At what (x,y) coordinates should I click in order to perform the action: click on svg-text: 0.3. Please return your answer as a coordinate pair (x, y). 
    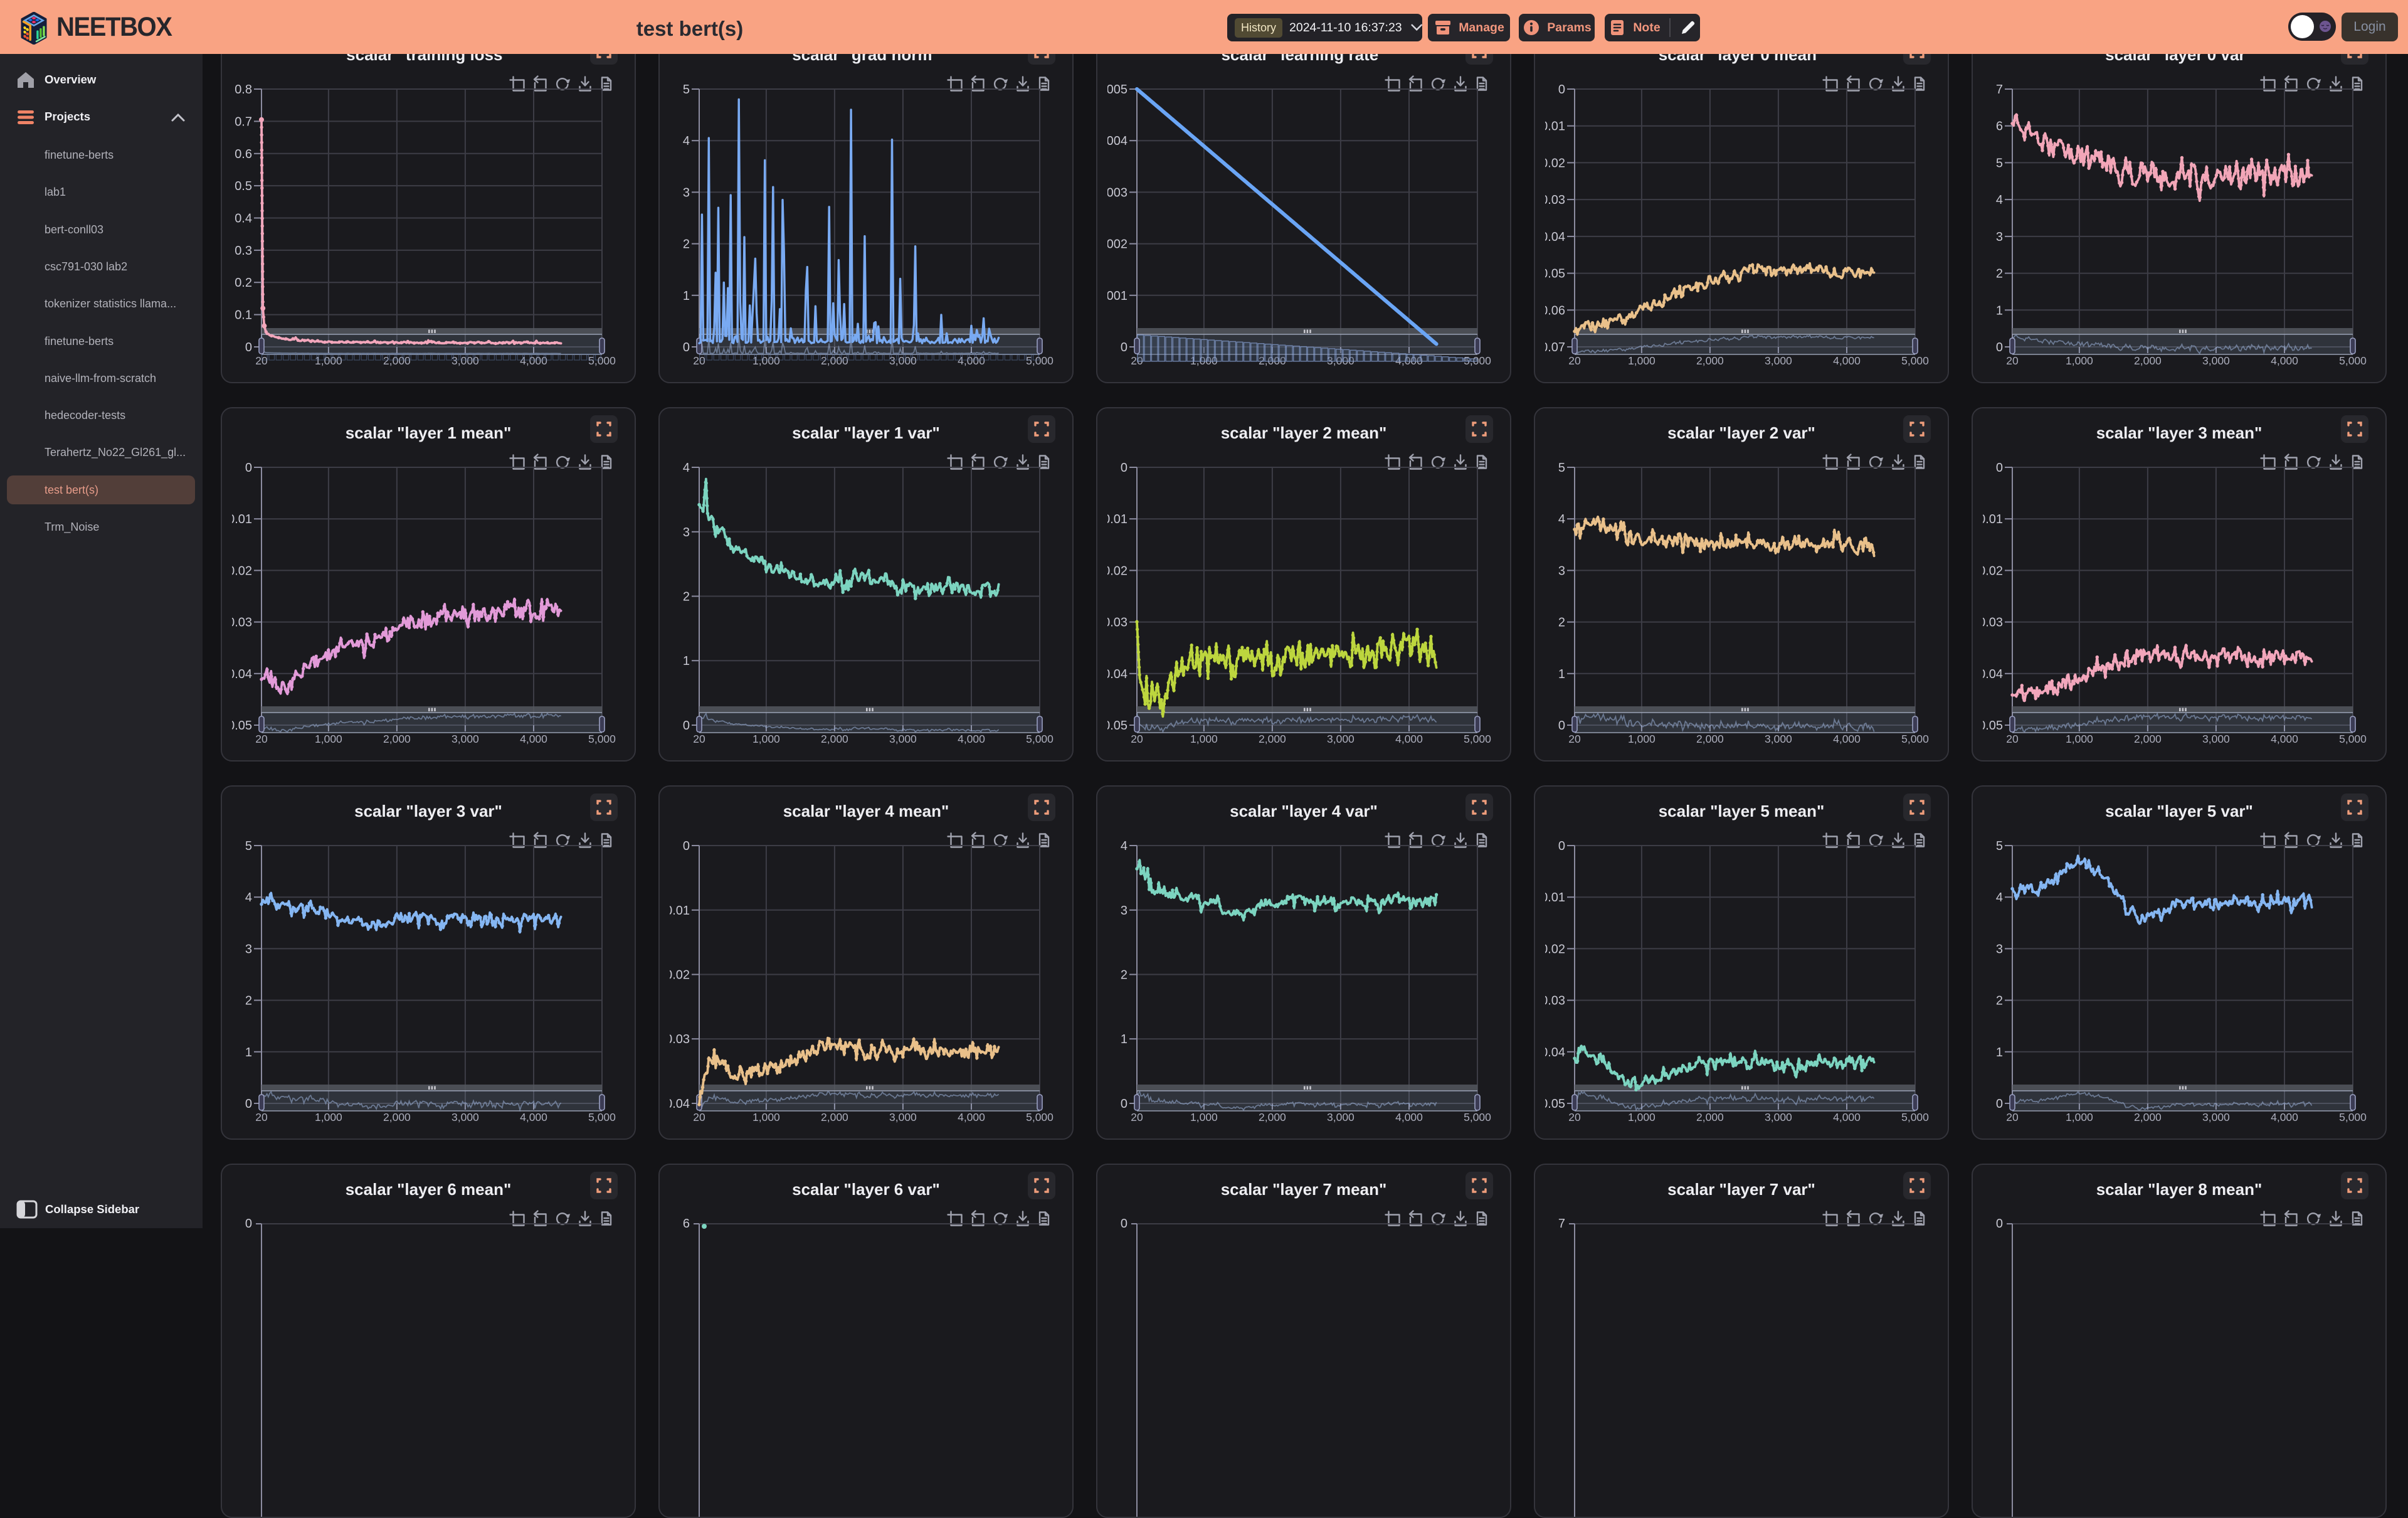
    Looking at the image, I should click on (243, 251).